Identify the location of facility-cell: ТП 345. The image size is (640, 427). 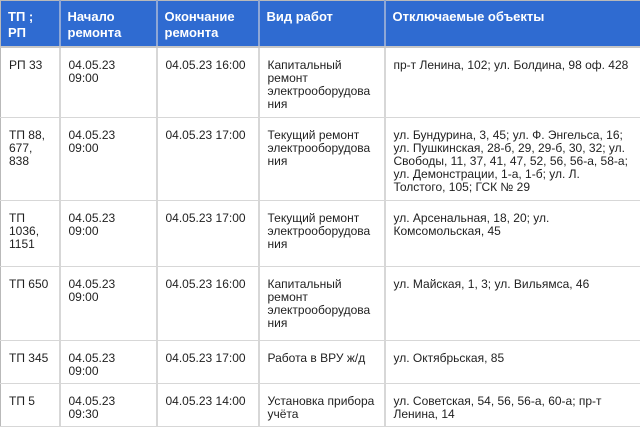
(30, 361).